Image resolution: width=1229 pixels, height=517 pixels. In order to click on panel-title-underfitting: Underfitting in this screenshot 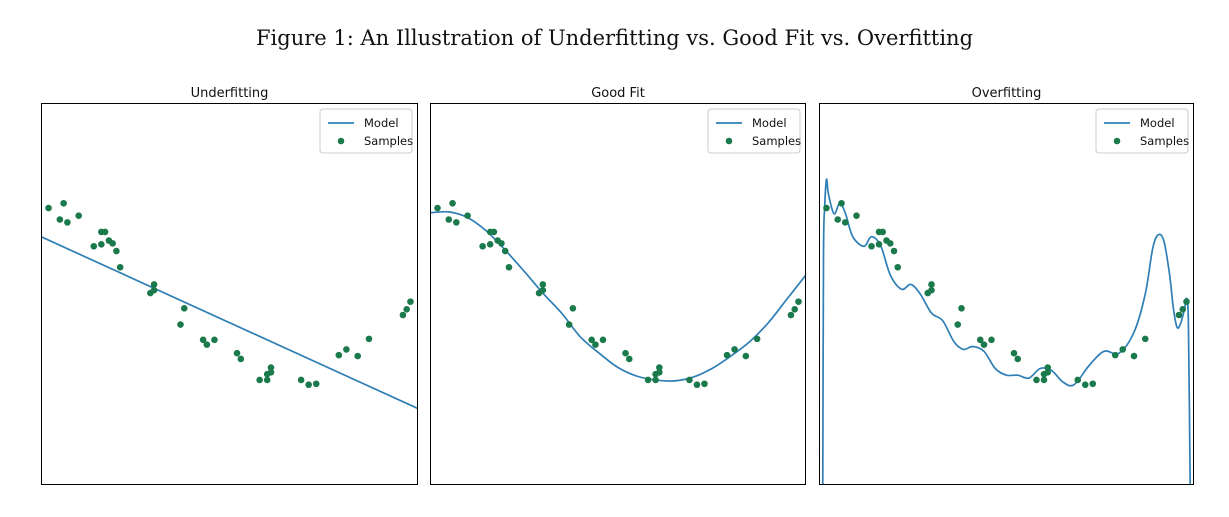, I will do `click(230, 93)`.